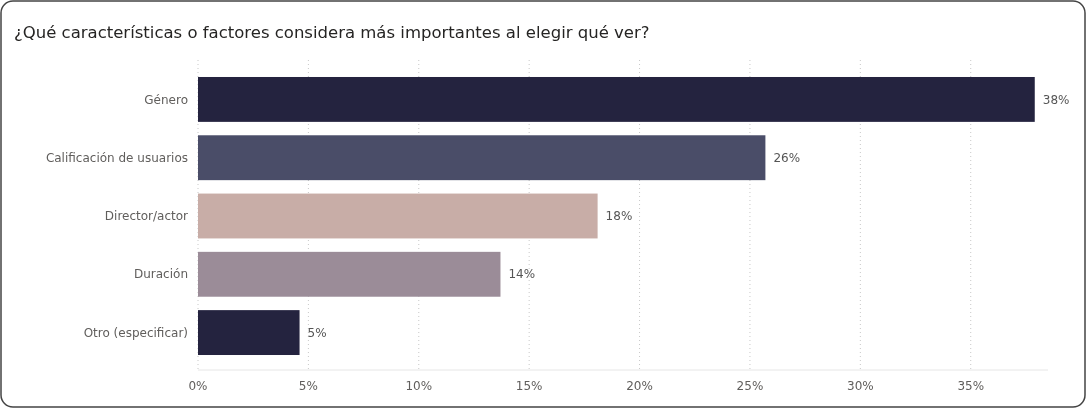 This screenshot has width=1086, height=408. What do you see at coordinates (332, 32) in the screenshot?
I see `chart-title: ¿Qué características o factores considera más importantes al elegir qué ver?` at bounding box center [332, 32].